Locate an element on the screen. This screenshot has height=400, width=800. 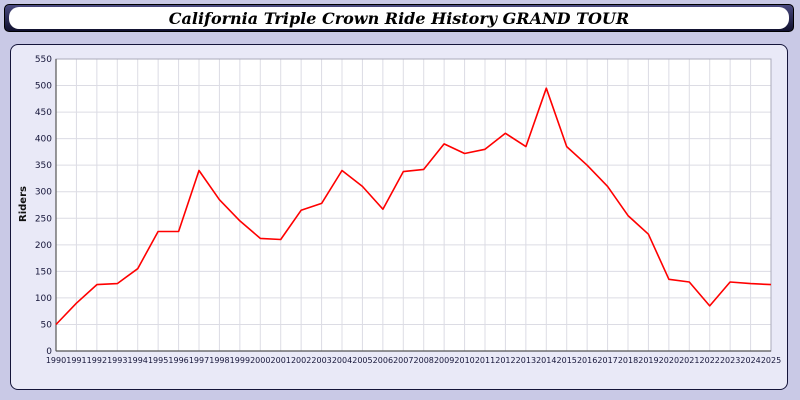
svg-text: 300 is located at coordinates (43, 193).